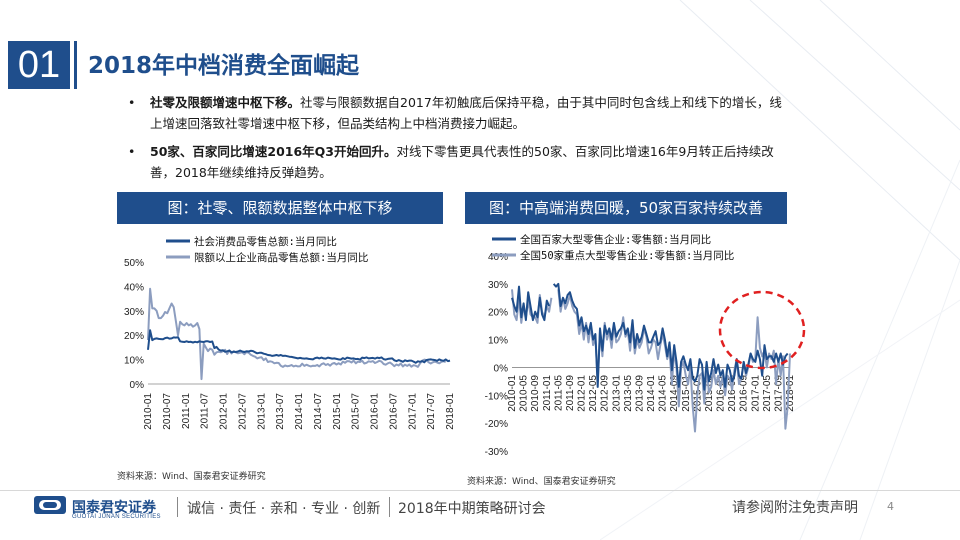 Image resolution: width=960 pixels, height=540 pixels. Describe the element at coordinates (663, 393) in the screenshot. I see `x-tick-label: 2014-05` at that location.